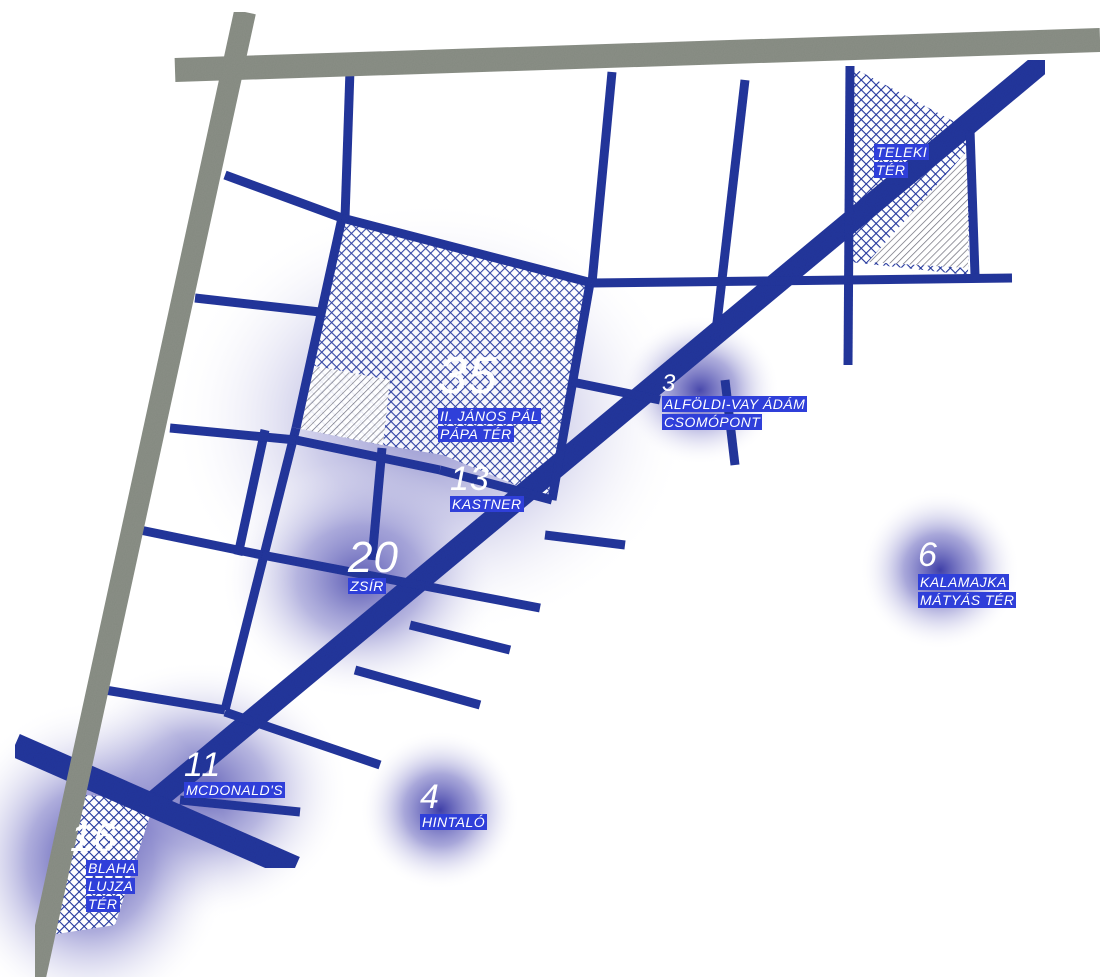 The image size is (1100, 977). What do you see at coordinates (454, 822) in the screenshot?
I see `place-name: HINTALÓ` at bounding box center [454, 822].